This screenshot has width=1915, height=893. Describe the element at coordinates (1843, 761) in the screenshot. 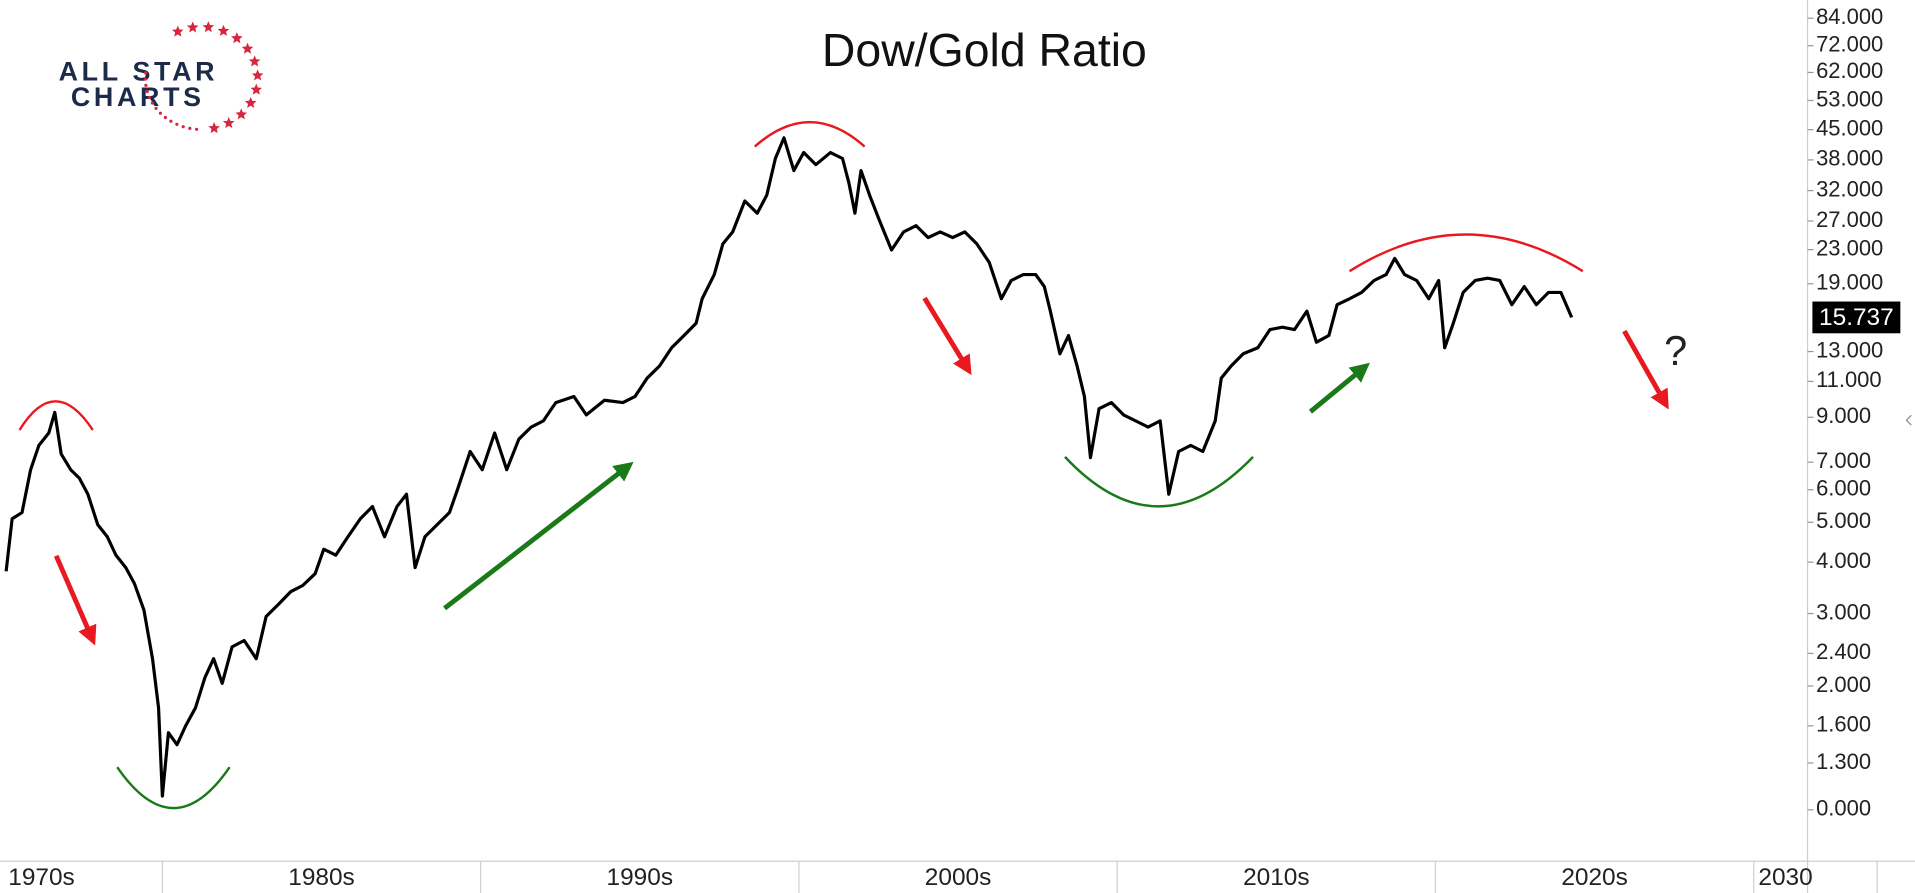

I see `y-tick-label: 1.300` at that location.